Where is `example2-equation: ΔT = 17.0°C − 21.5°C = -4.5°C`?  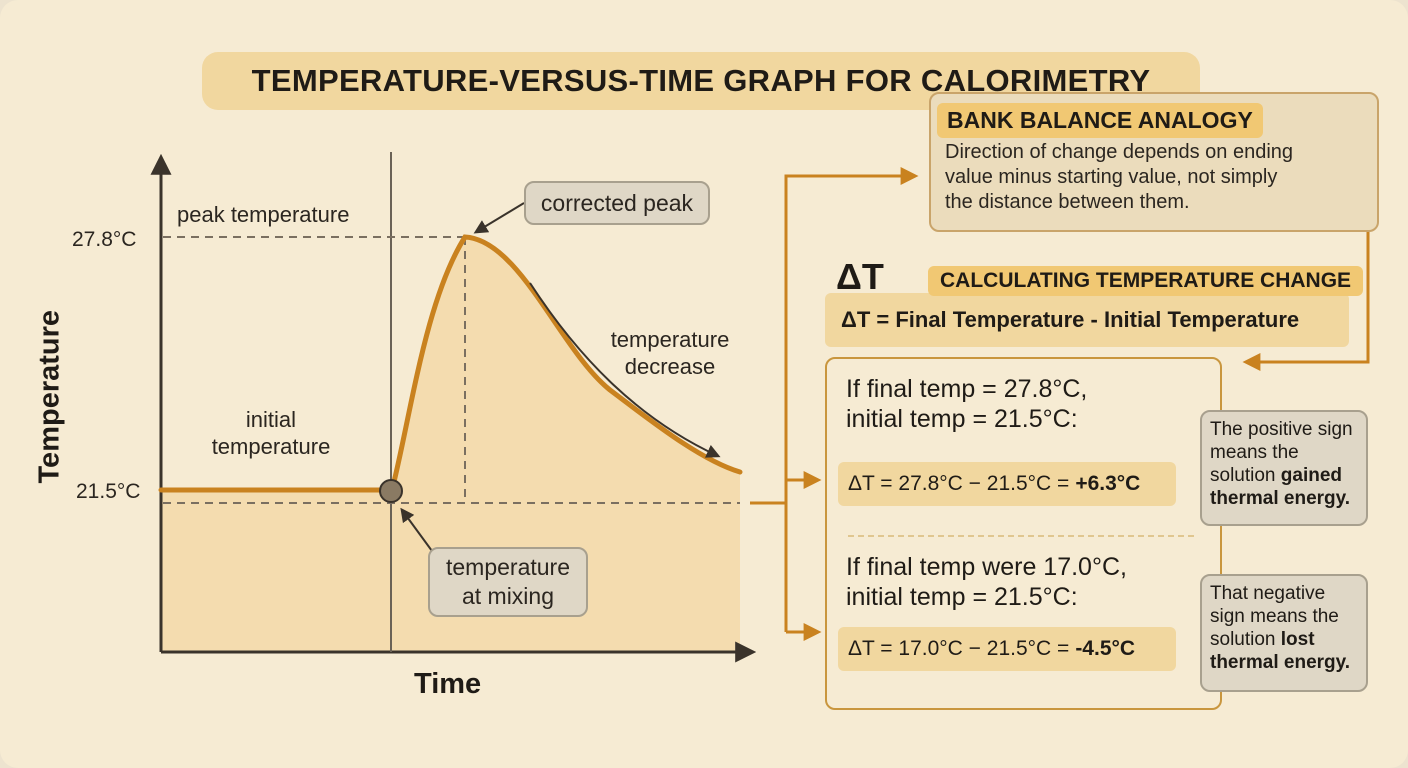 example2-equation: ΔT = 17.0°C − 21.5°C = -4.5°C is located at coordinates (1007, 649).